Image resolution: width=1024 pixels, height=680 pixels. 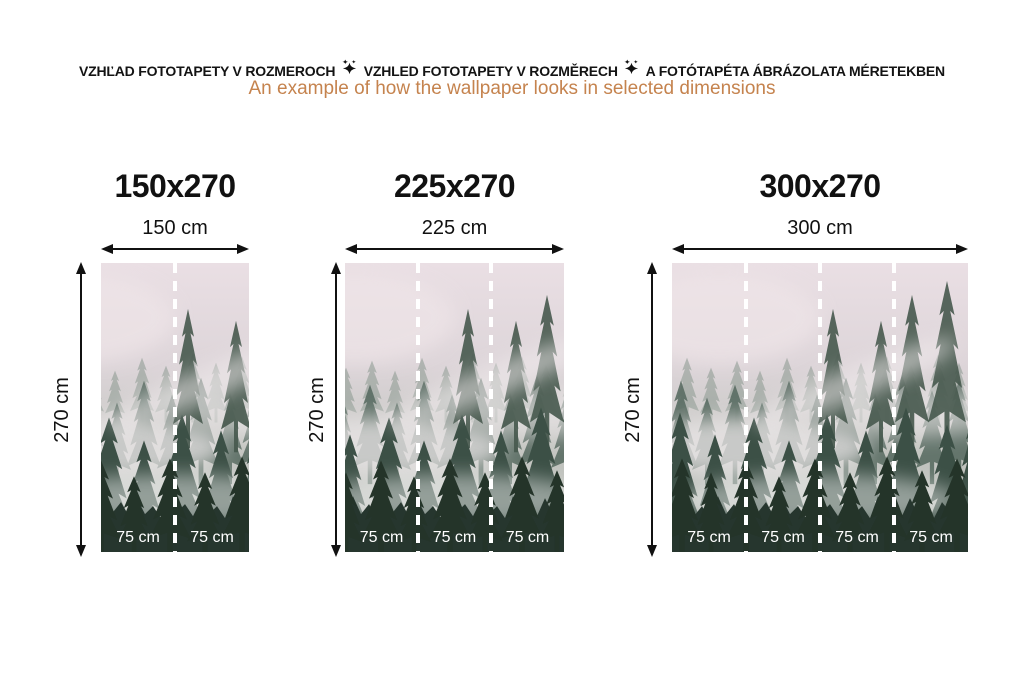 I want to click on sparkle-icon, so click(x=631, y=67).